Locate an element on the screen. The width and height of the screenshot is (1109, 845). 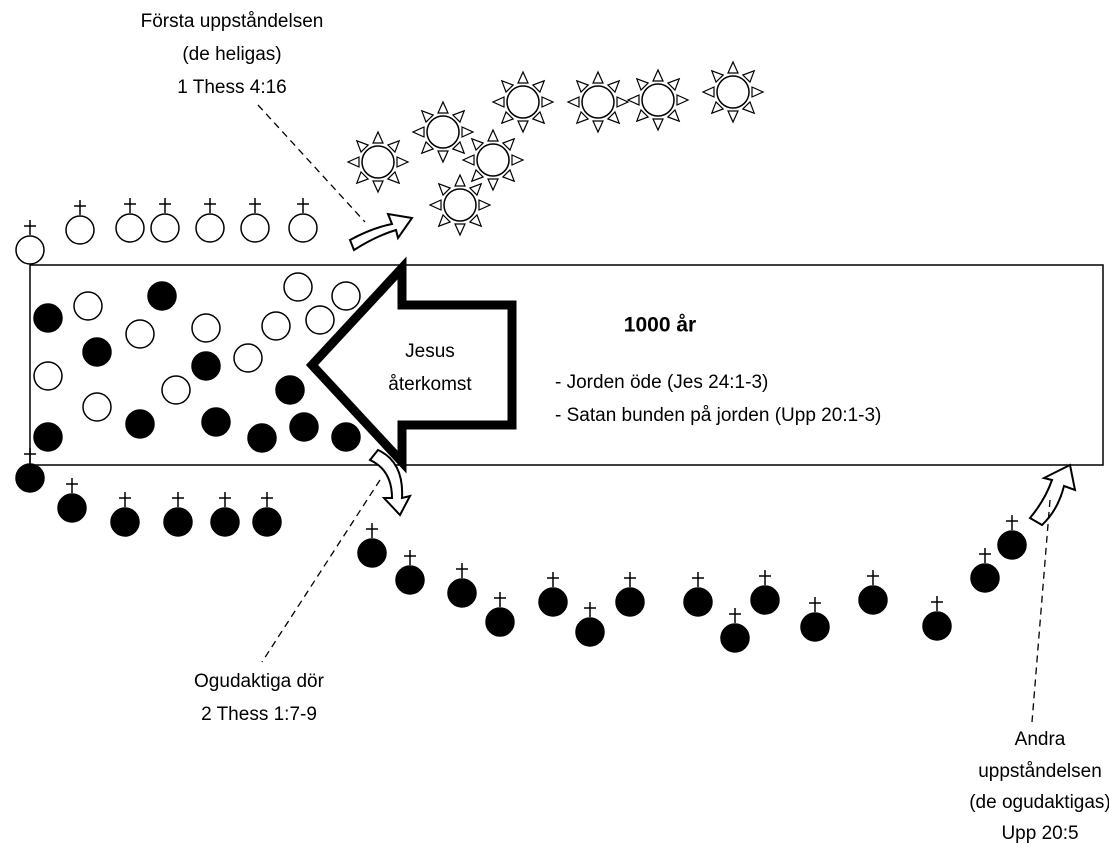
box-item: - Satan bunden på jorden (Upp 20:1-3) is located at coordinates (718, 415).